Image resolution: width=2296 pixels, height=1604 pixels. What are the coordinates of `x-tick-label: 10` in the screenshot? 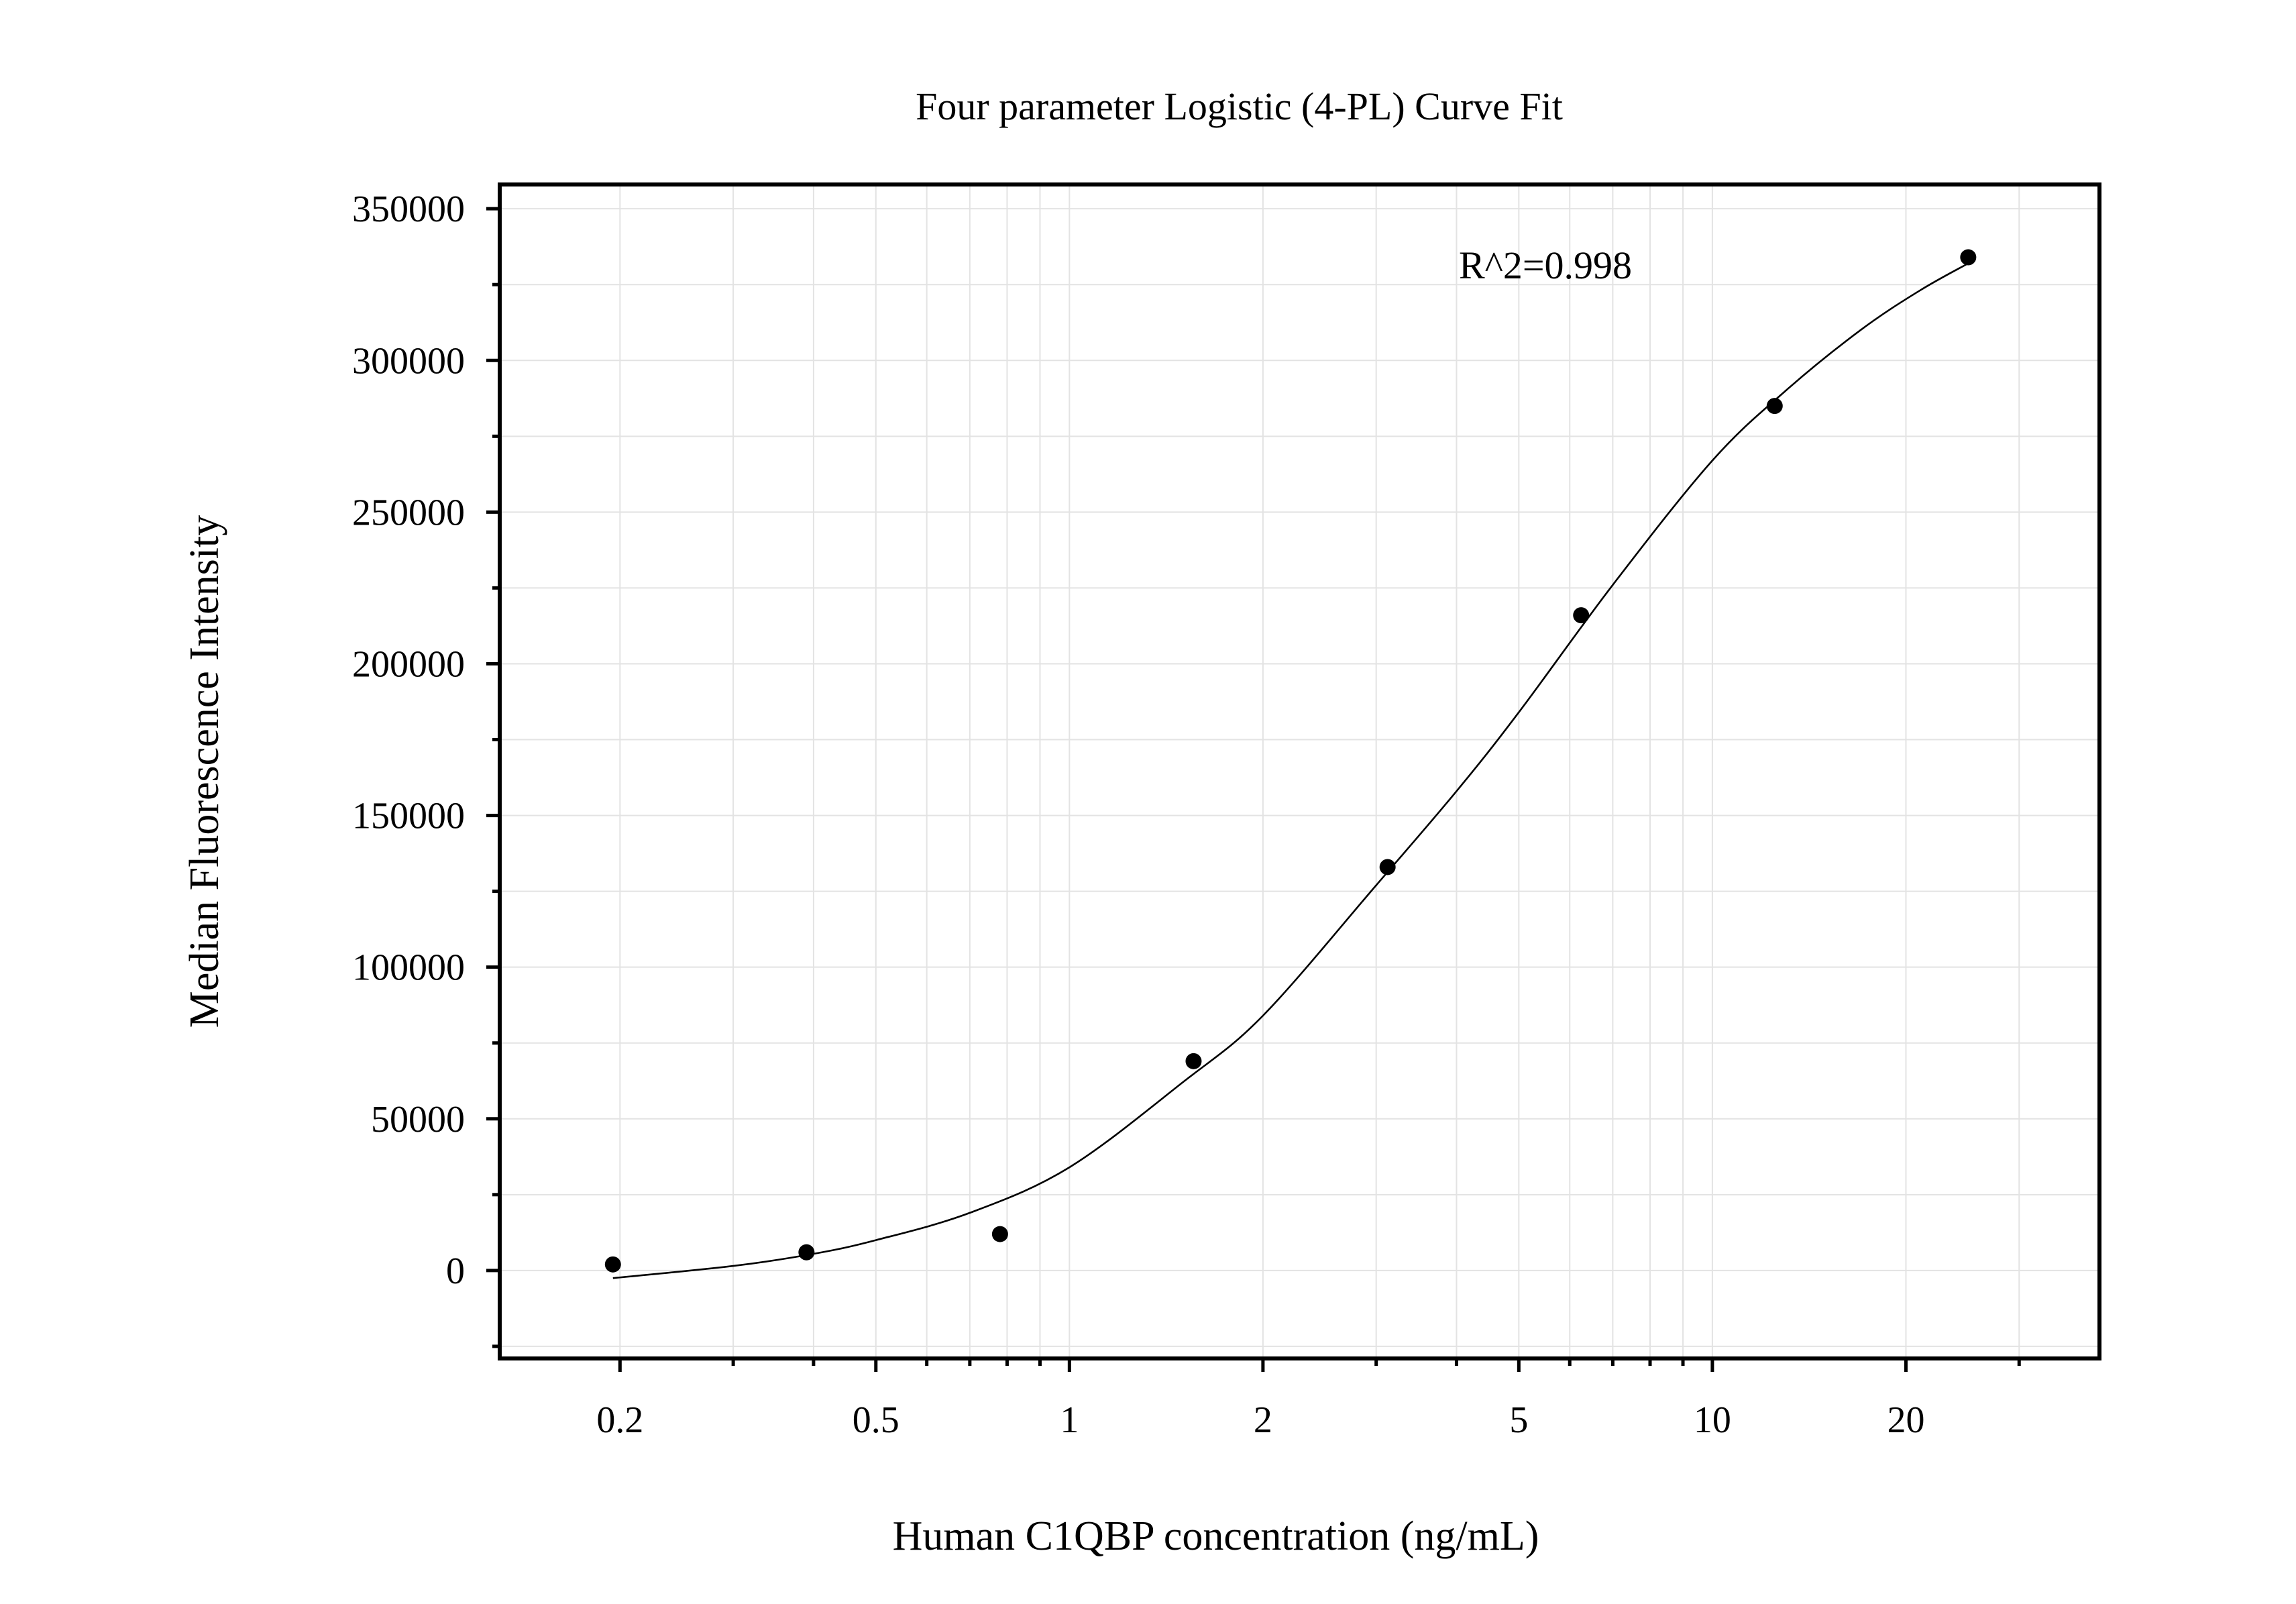 It's located at (1712, 1420).